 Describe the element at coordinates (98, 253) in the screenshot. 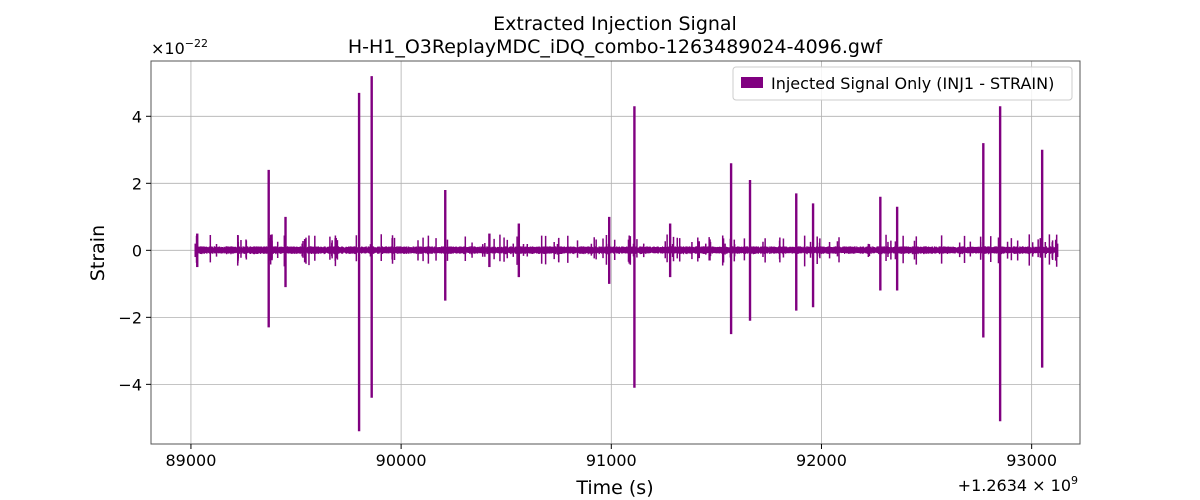

I see `y-axis-label: Strain` at that location.